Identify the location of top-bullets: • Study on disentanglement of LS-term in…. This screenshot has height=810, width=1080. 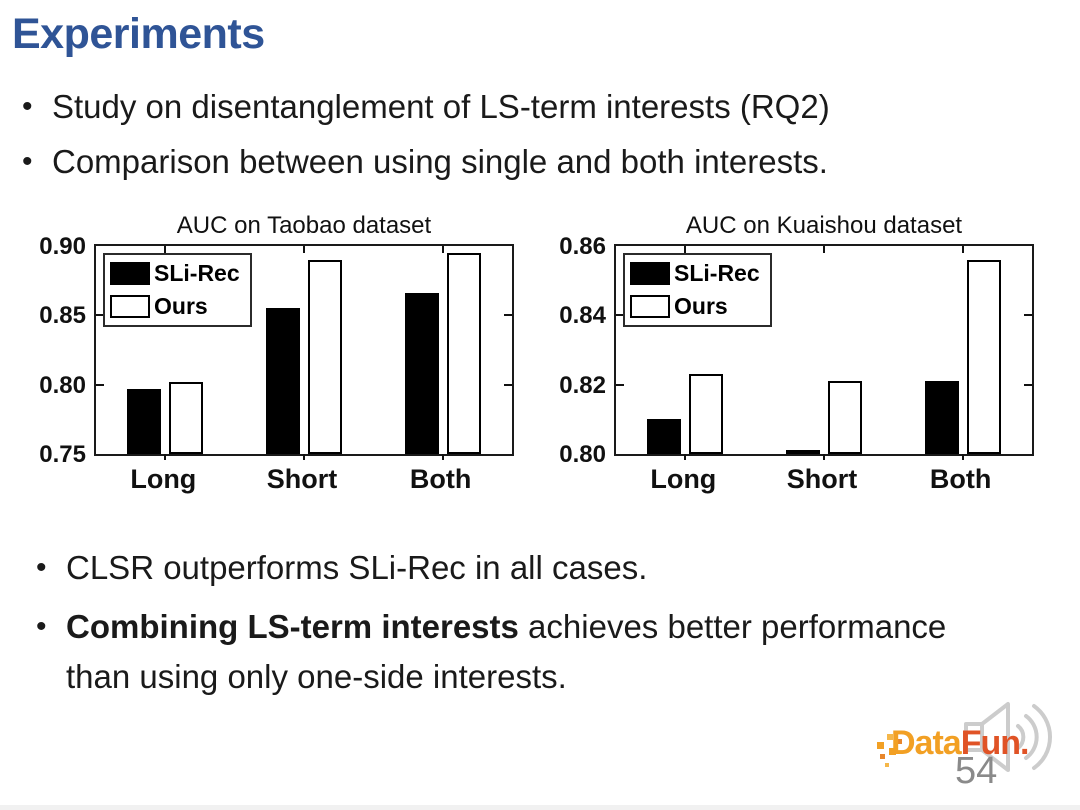
(537, 139).